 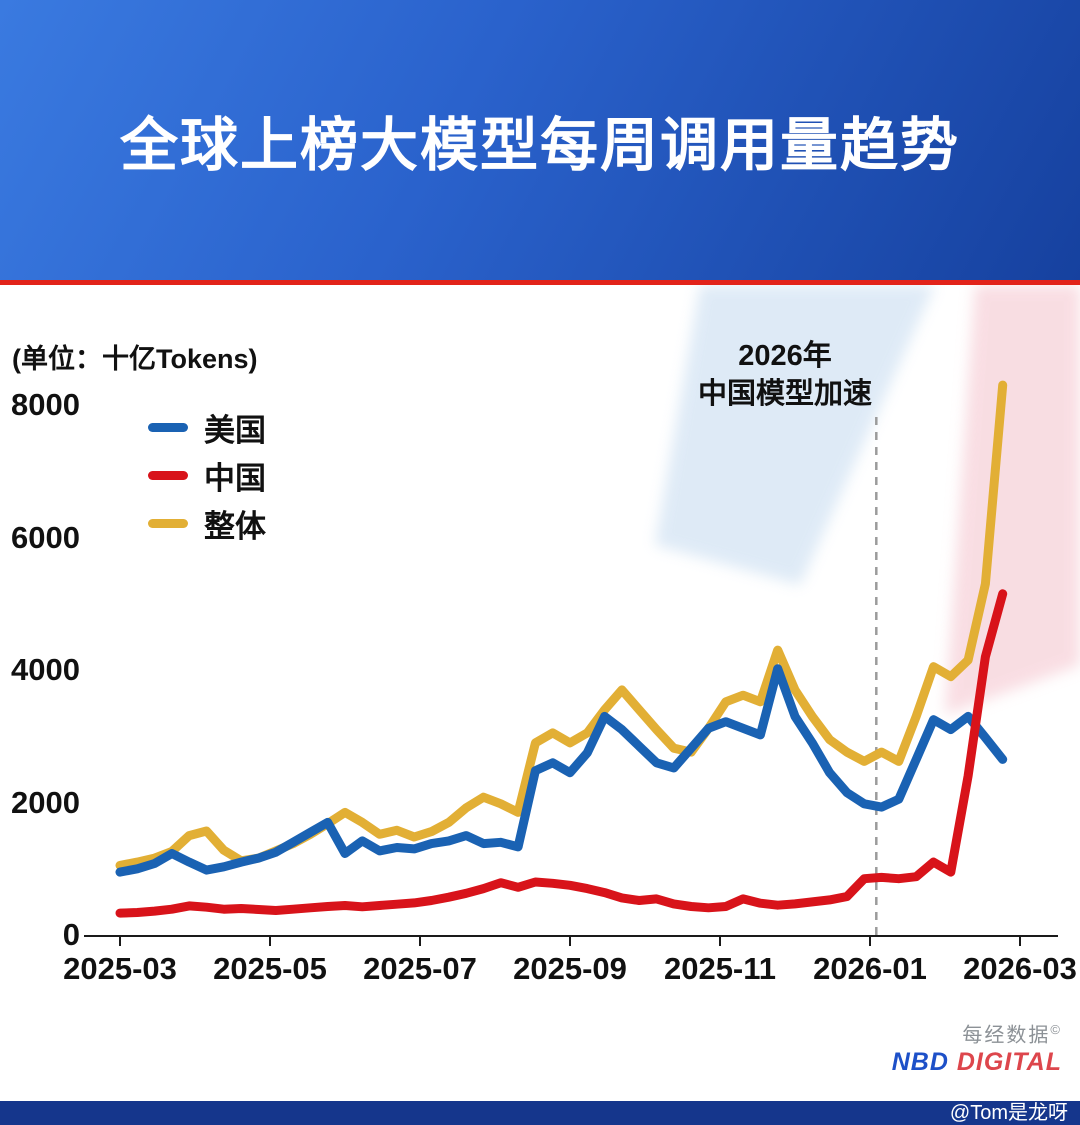 I want to click on y-tick-label: 8000, so click(x=45, y=404).